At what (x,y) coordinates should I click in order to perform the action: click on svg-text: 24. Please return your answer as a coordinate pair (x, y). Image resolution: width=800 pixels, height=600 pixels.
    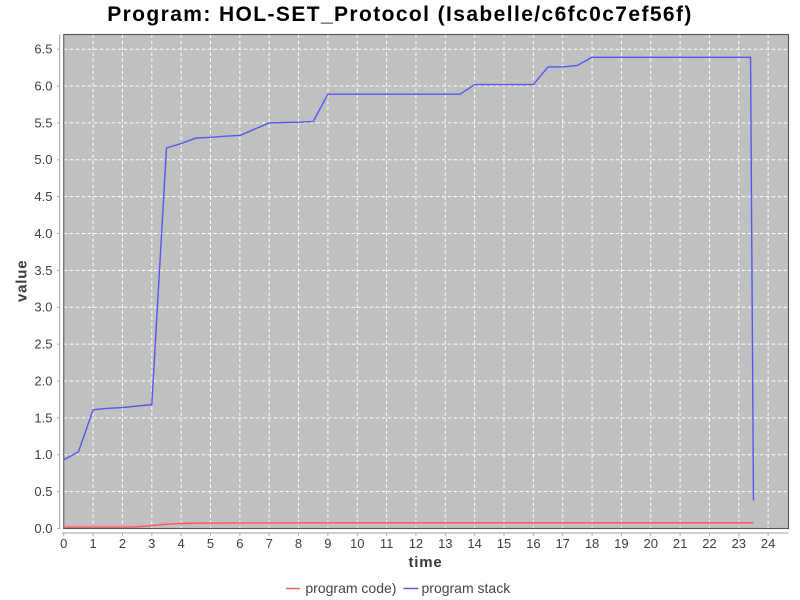
    Looking at the image, I should click on (768, 543).